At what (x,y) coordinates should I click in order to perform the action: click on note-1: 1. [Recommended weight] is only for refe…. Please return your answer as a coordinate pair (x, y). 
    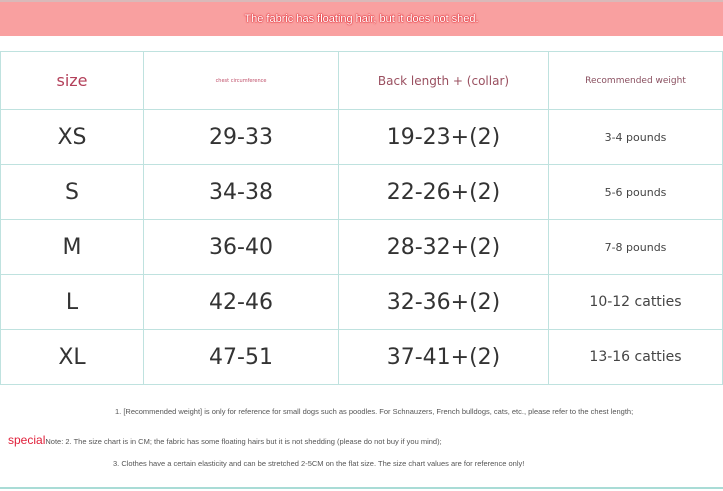
    Looking at the image, I should click on (374, 411).